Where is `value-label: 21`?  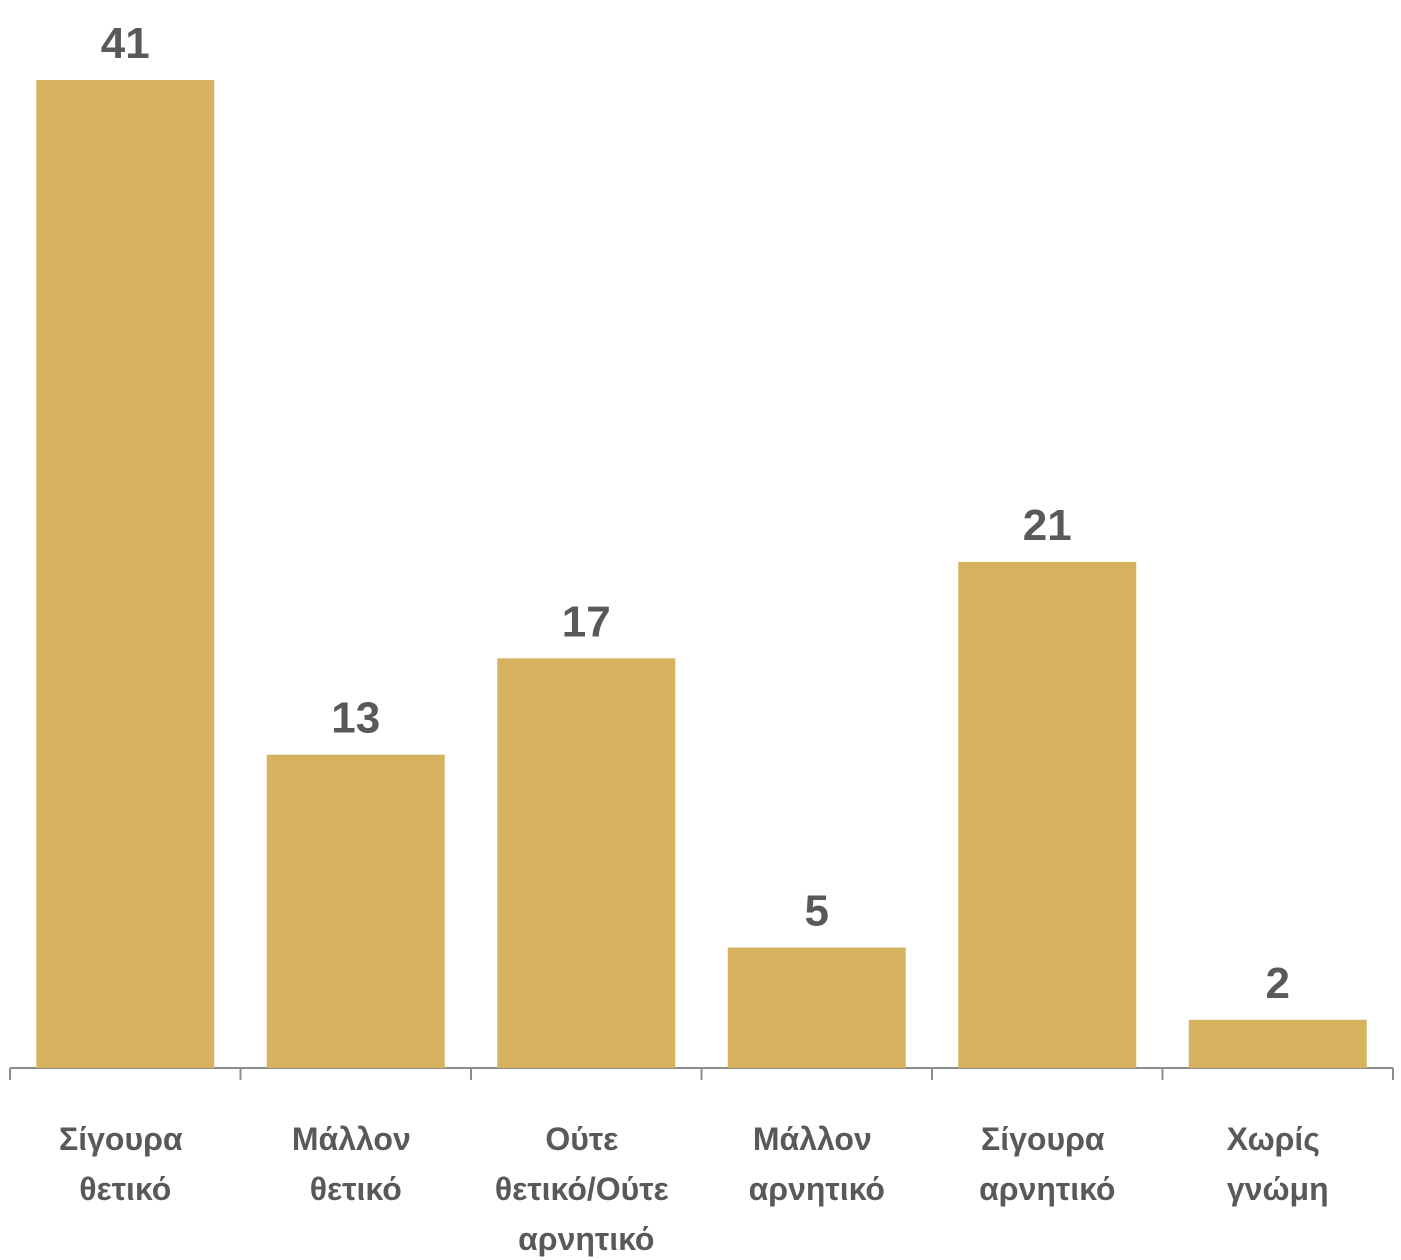
value-label: 21 is located at coordinates (1047, 525).